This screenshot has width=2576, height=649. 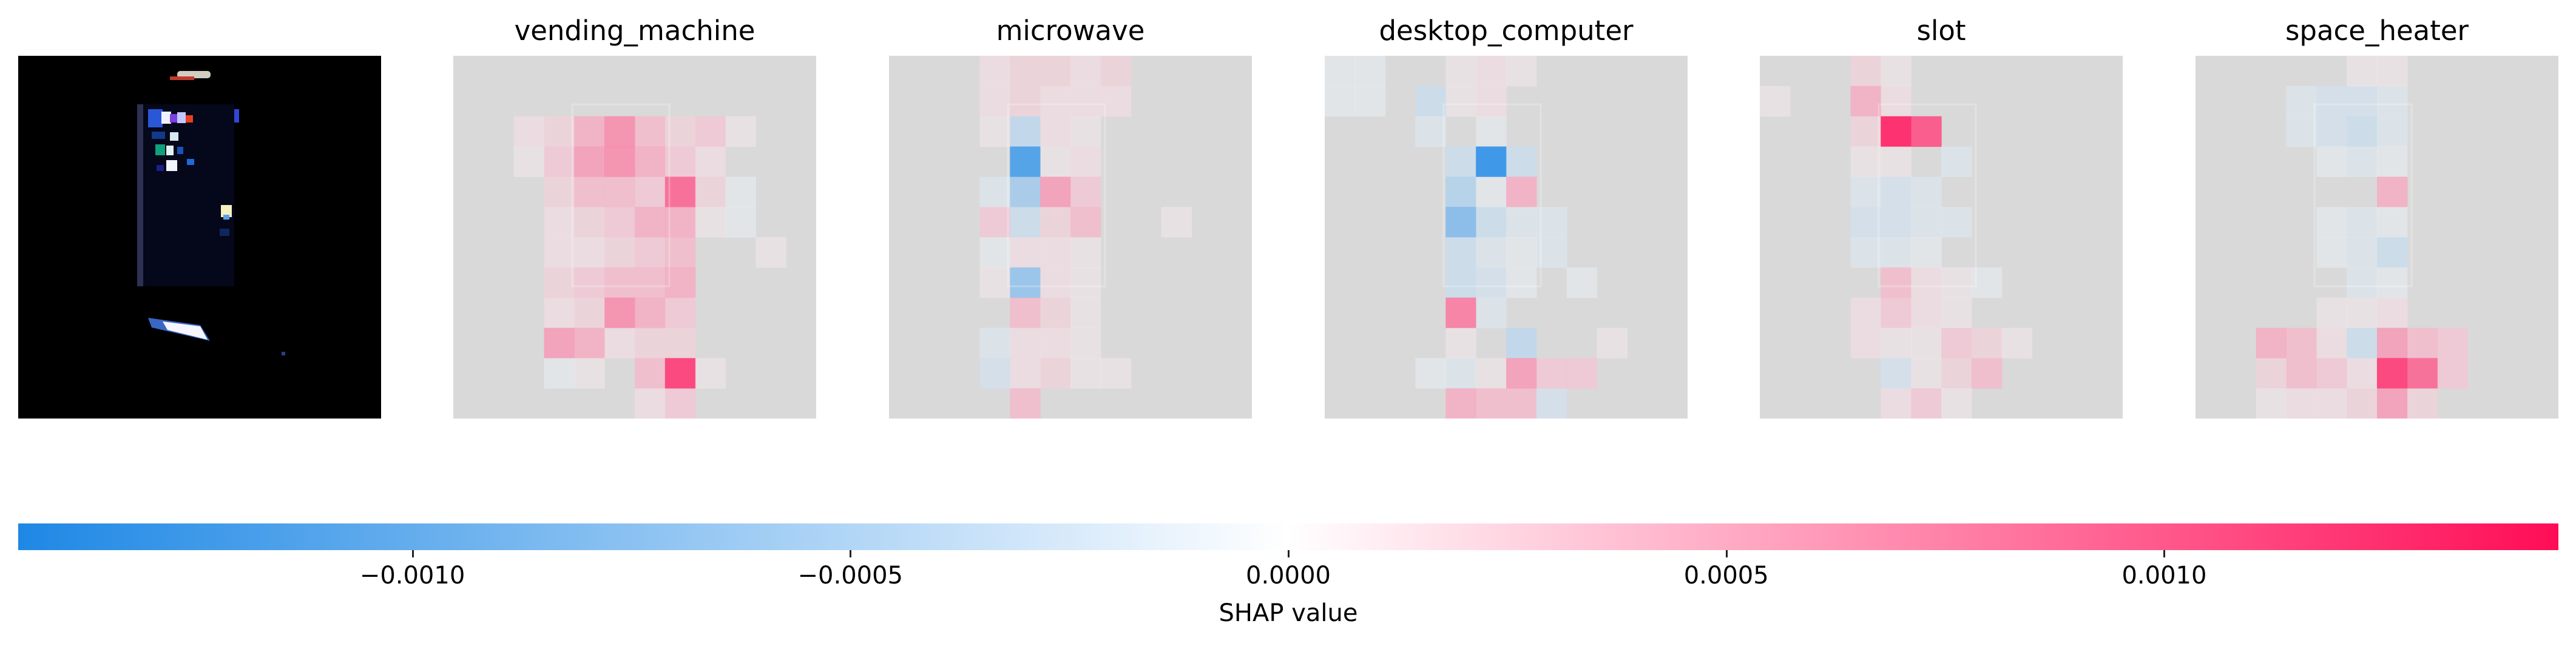 What do you see at coordinates (1506, 31) in the screenshot?
I see `panel-title-desktop-computer: desktop_computer` at bounding box center [1506, 31].